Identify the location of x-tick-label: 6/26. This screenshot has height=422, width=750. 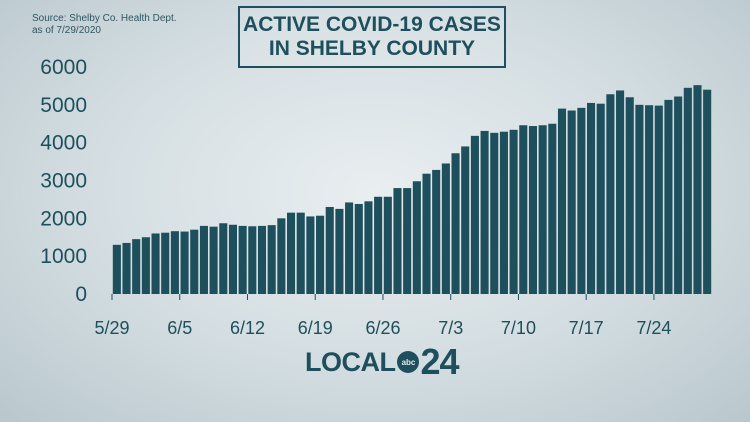
(382, 328).